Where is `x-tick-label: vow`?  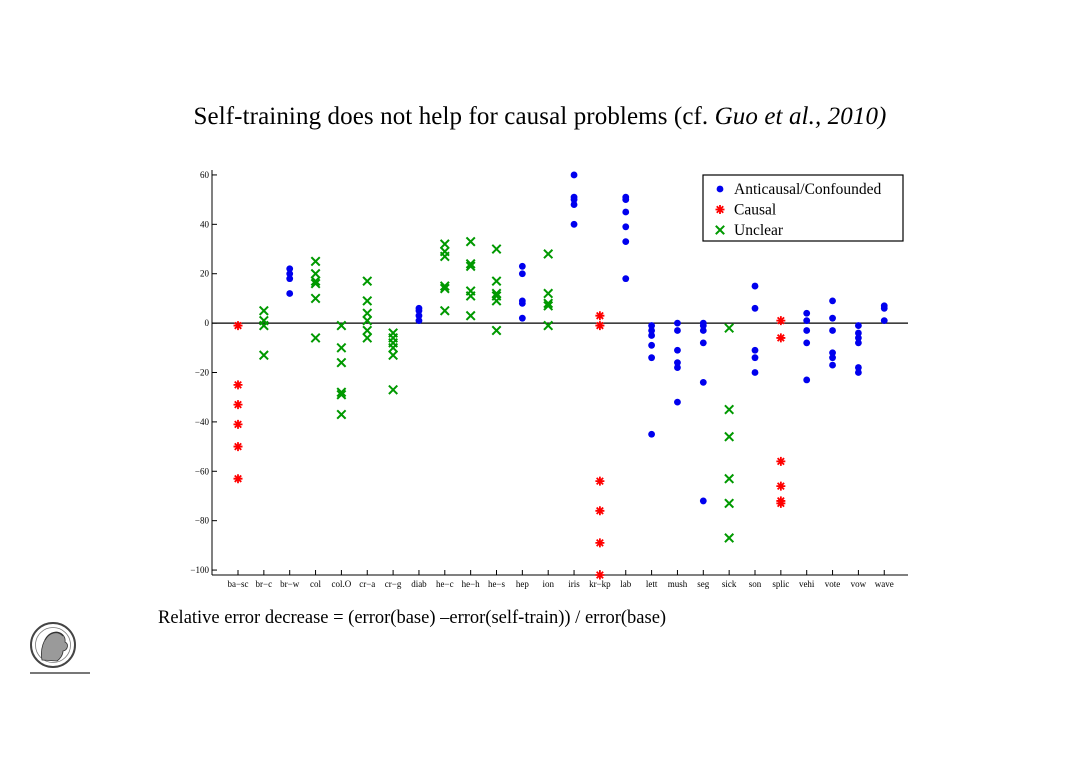
x-tick-label: vow is located at coordinates (859, 584).